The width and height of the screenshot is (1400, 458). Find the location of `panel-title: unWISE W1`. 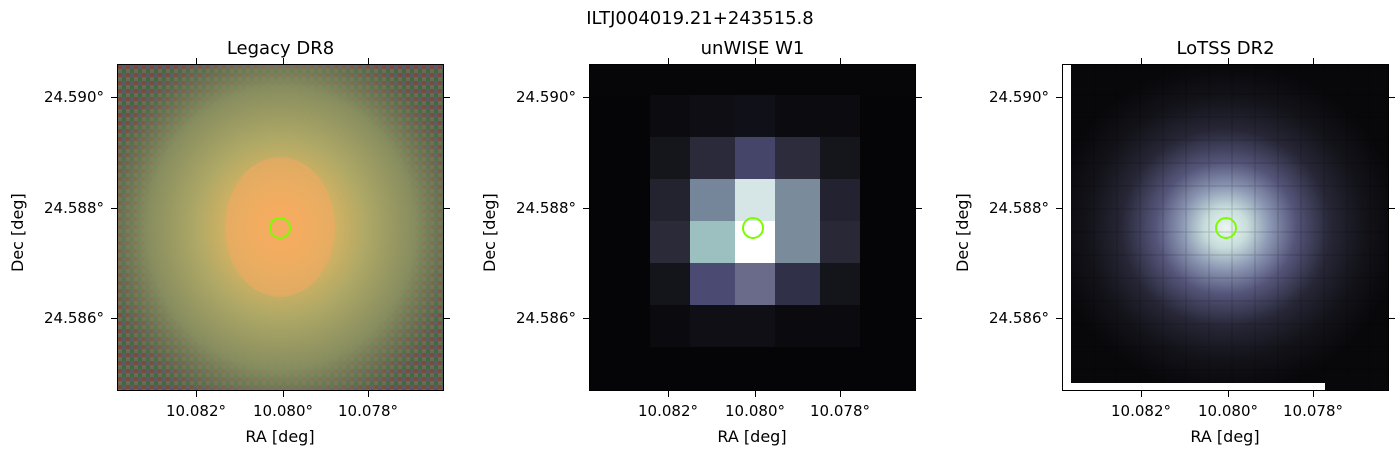

panel-title: unWISE W1 is located at coordinates (752, 48).